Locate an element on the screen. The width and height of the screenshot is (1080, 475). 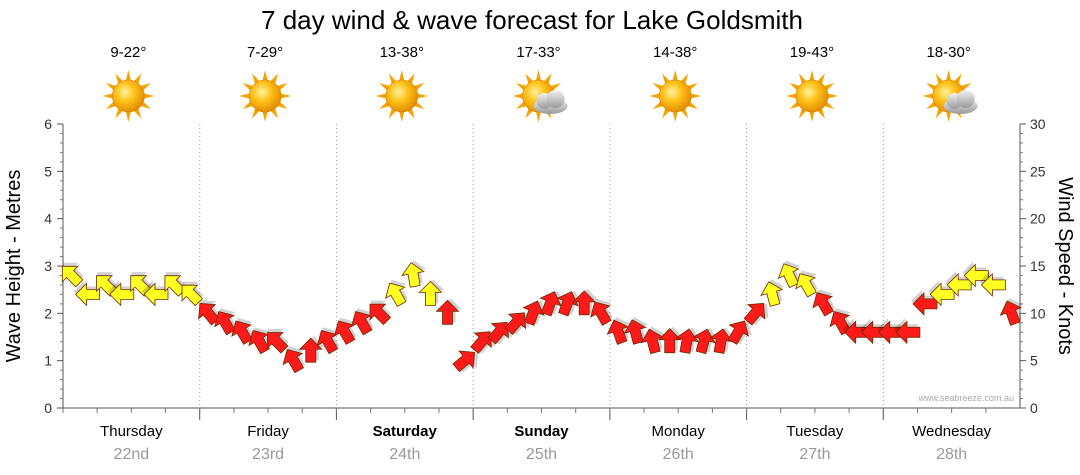
temperature-range: 9-22° is located at coordinates (128, 52).